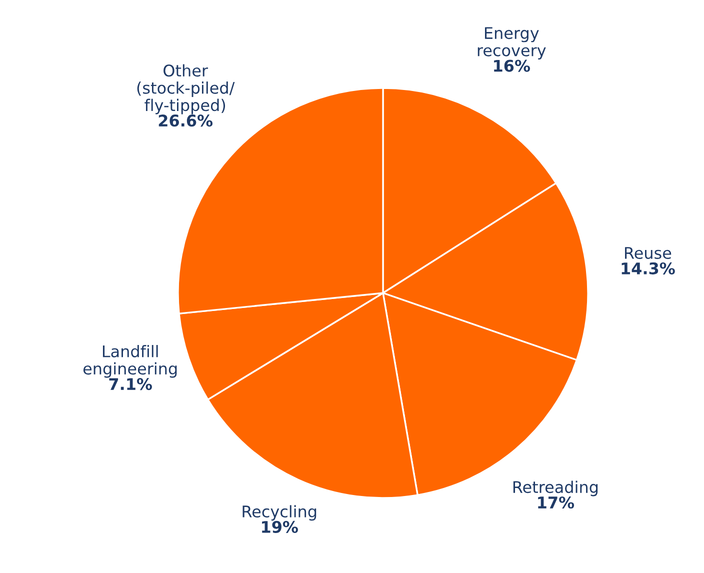 Image resolution: width=704 pixels, height=573 pixels. Describe the element at coordinates (279, 513) in the screenshot. I see `slice-label: Recycling` at that location.